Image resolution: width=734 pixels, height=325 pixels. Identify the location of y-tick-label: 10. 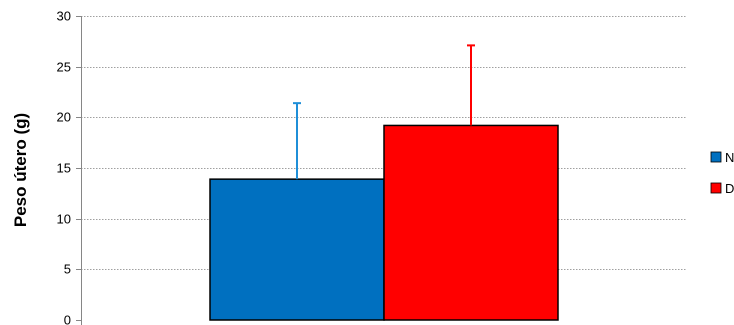
(64, 219).